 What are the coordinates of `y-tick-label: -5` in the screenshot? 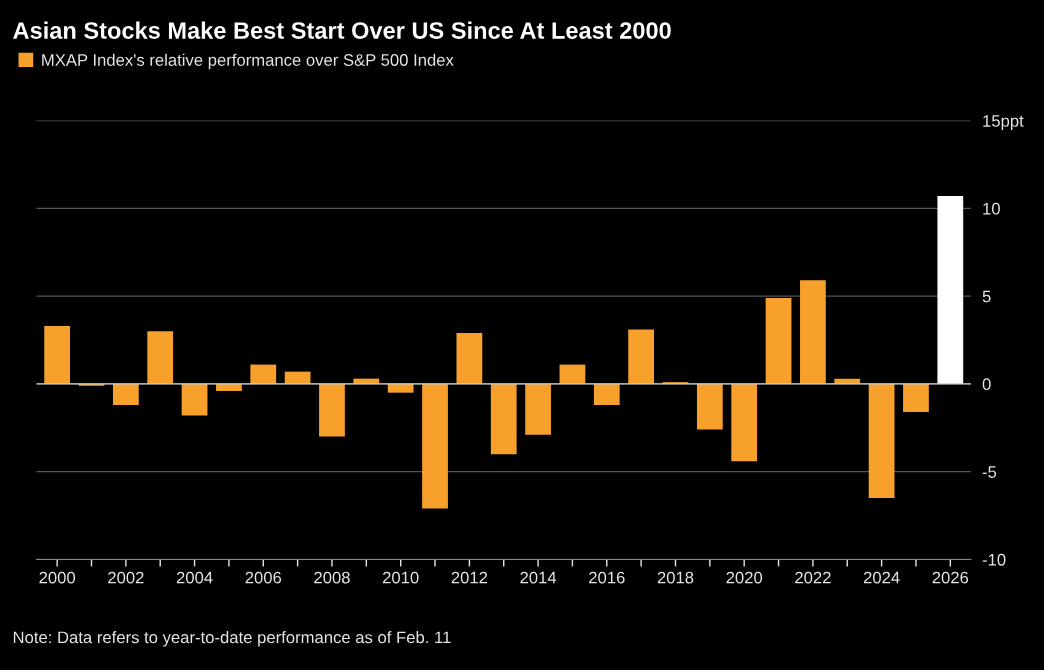 It's located at (989, 472).